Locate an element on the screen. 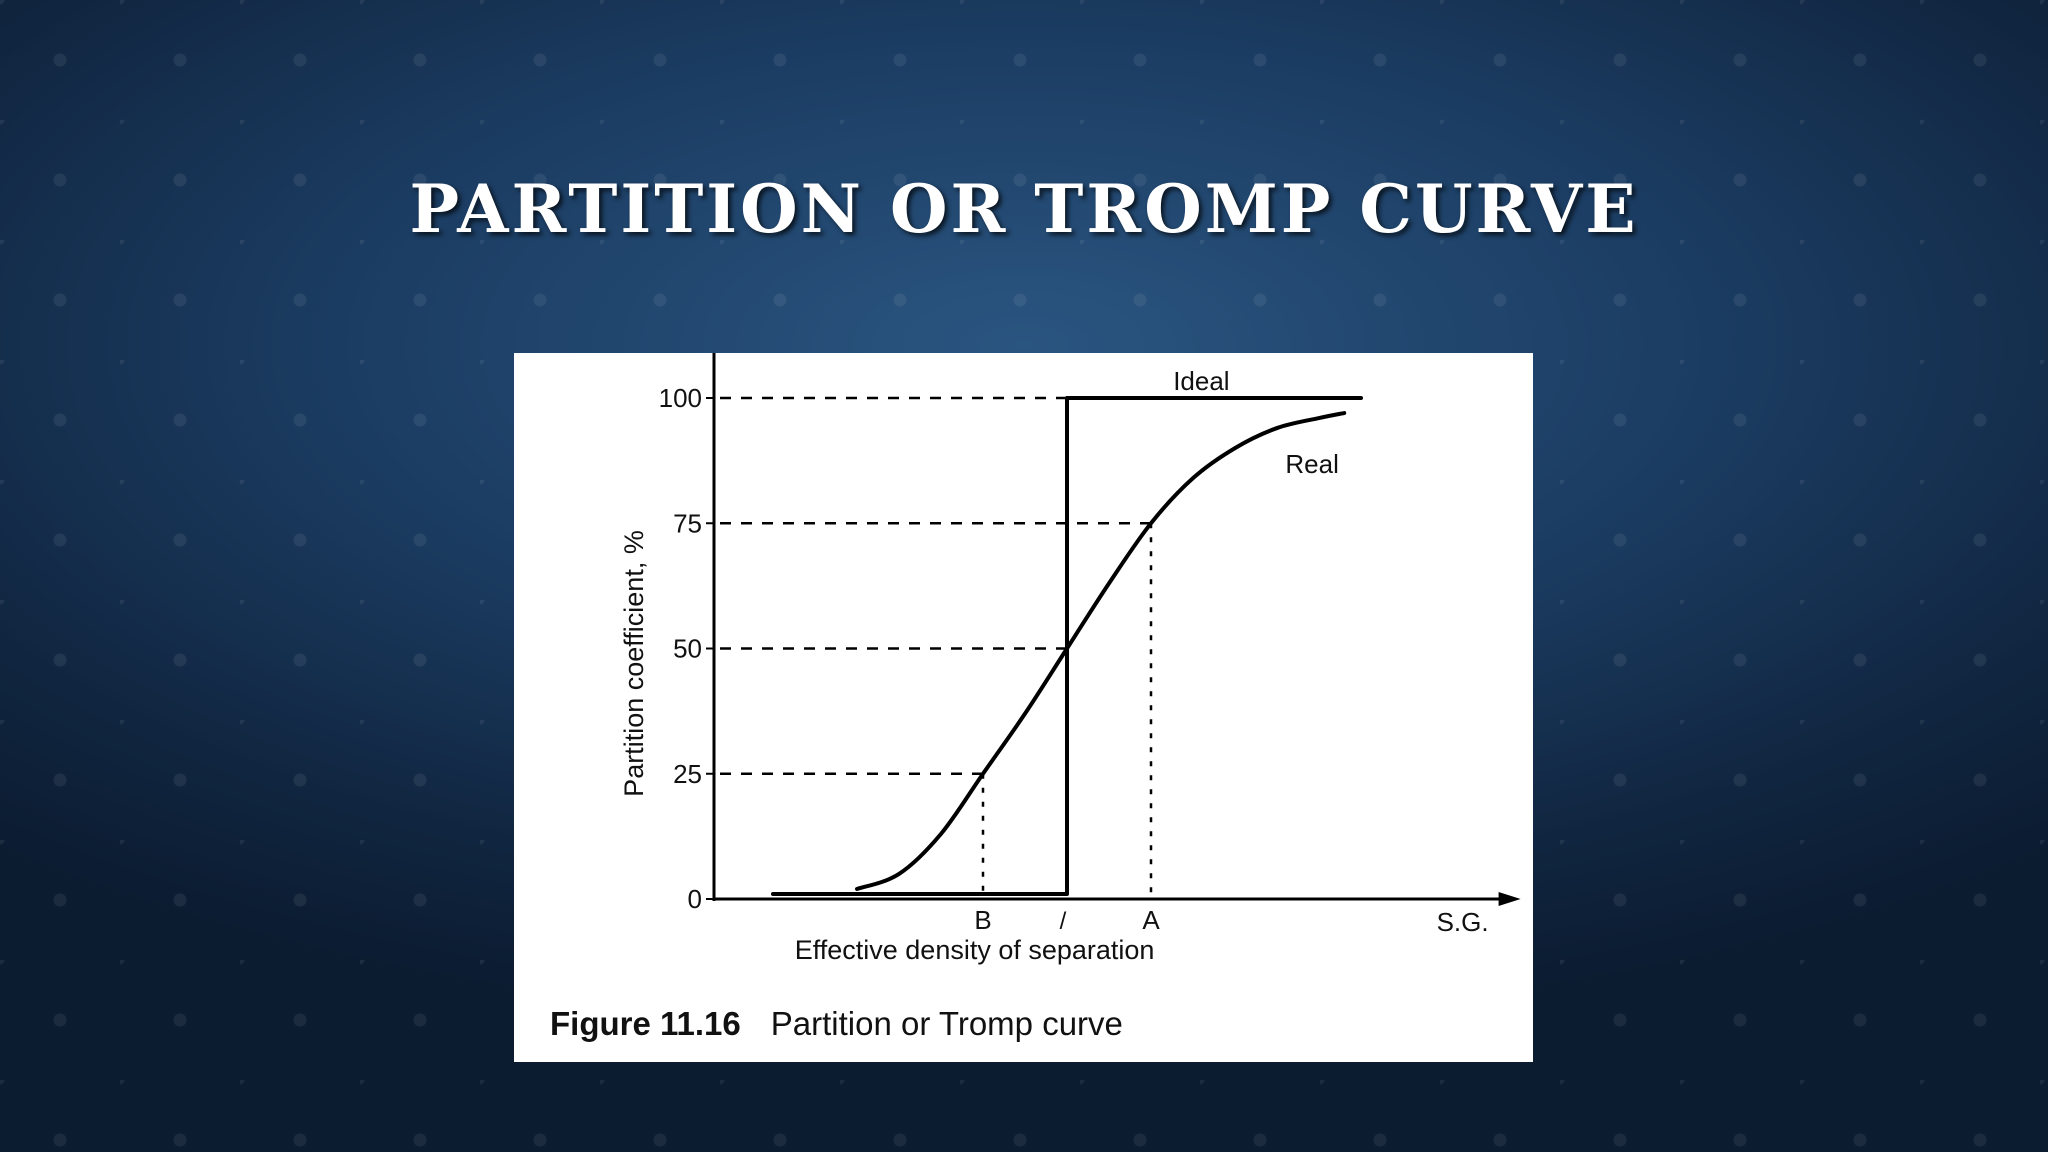  series-label-real: Real is located at coordinates (1311, 464).